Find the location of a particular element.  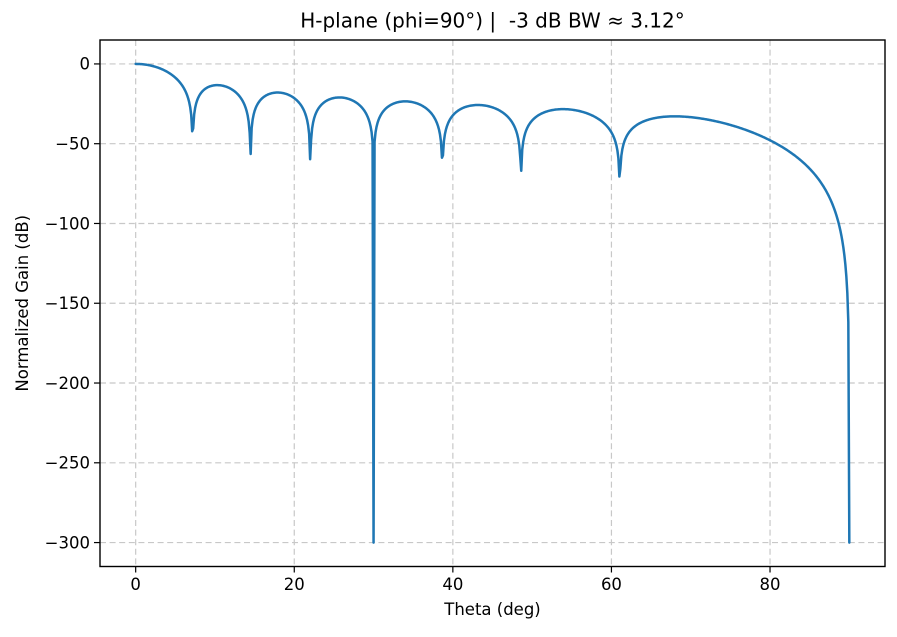

x-tick-label: 40 is located at coordinates (452, 584).